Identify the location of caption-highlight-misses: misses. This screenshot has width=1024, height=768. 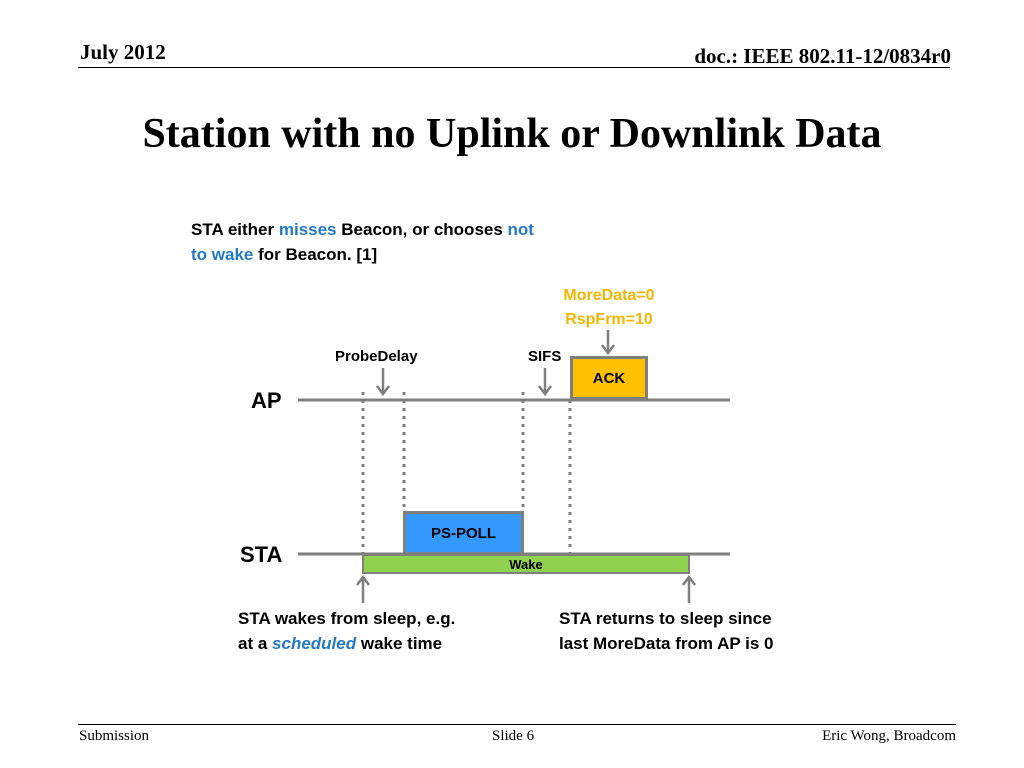
(307, 229).